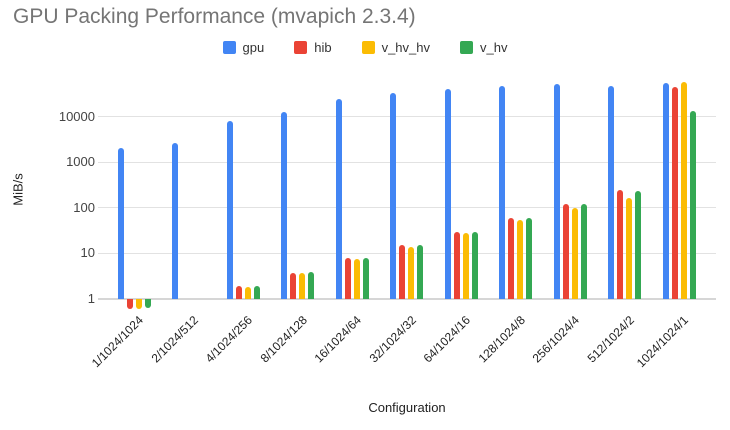 Image resolution: width=730 pixels, height=430 pixels. Describe the element at coordinates (466, 47) in the screenshot. I see `legend-swatch-v_hv` at that location.